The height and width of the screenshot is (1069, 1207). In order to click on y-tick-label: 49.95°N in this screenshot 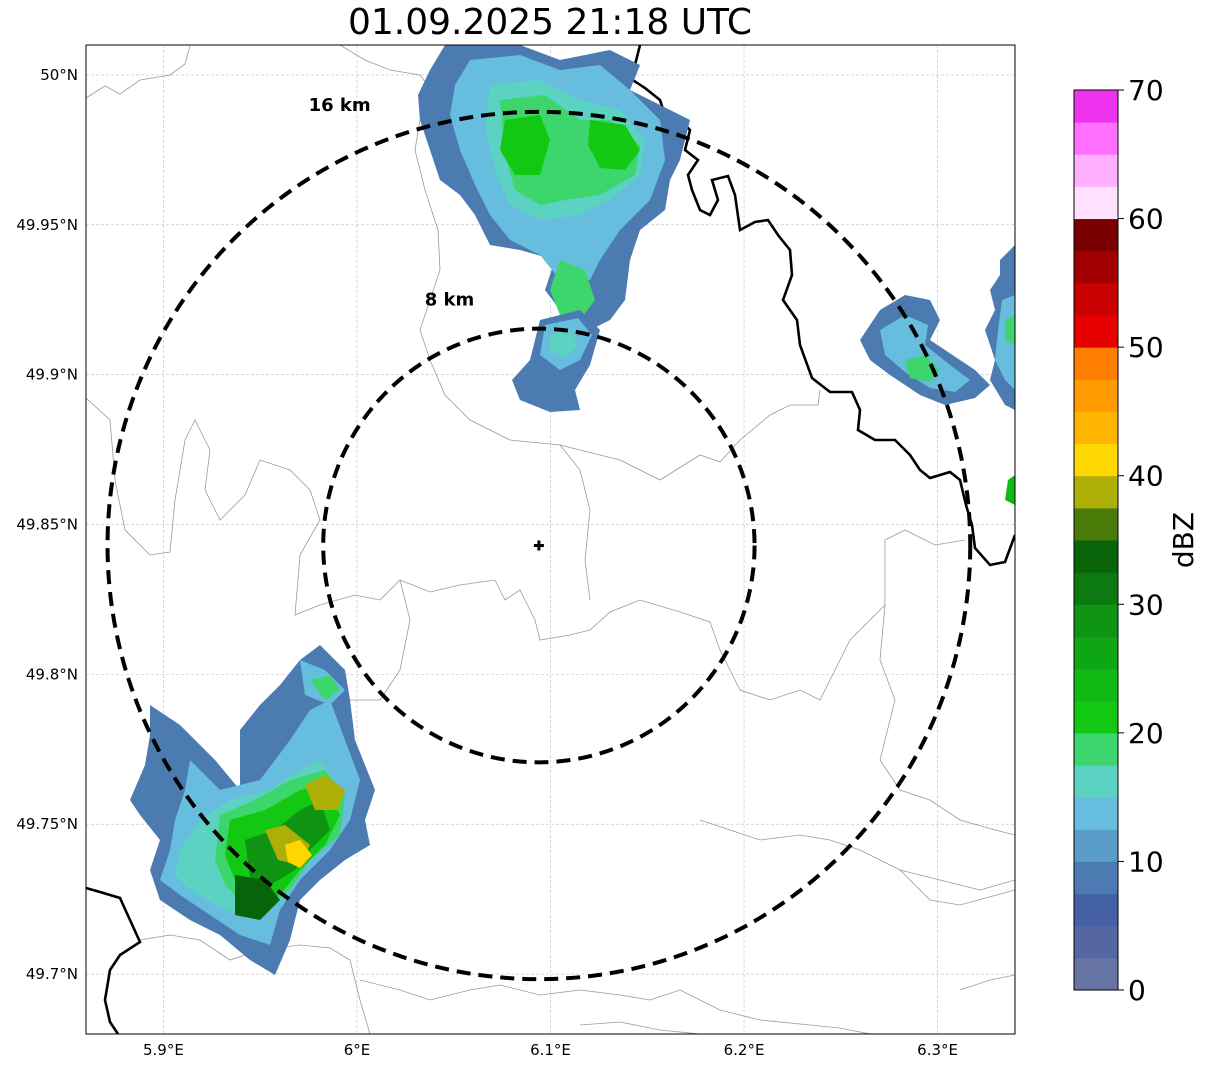, I will do `click(47, 225)`.